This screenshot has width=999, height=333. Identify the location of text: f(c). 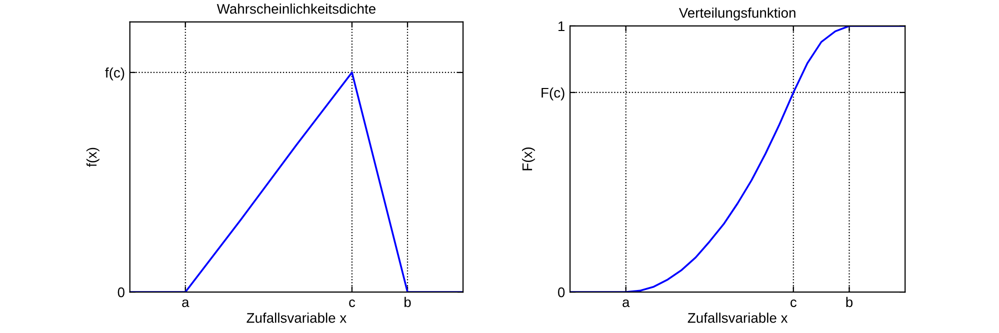
(114, 73).